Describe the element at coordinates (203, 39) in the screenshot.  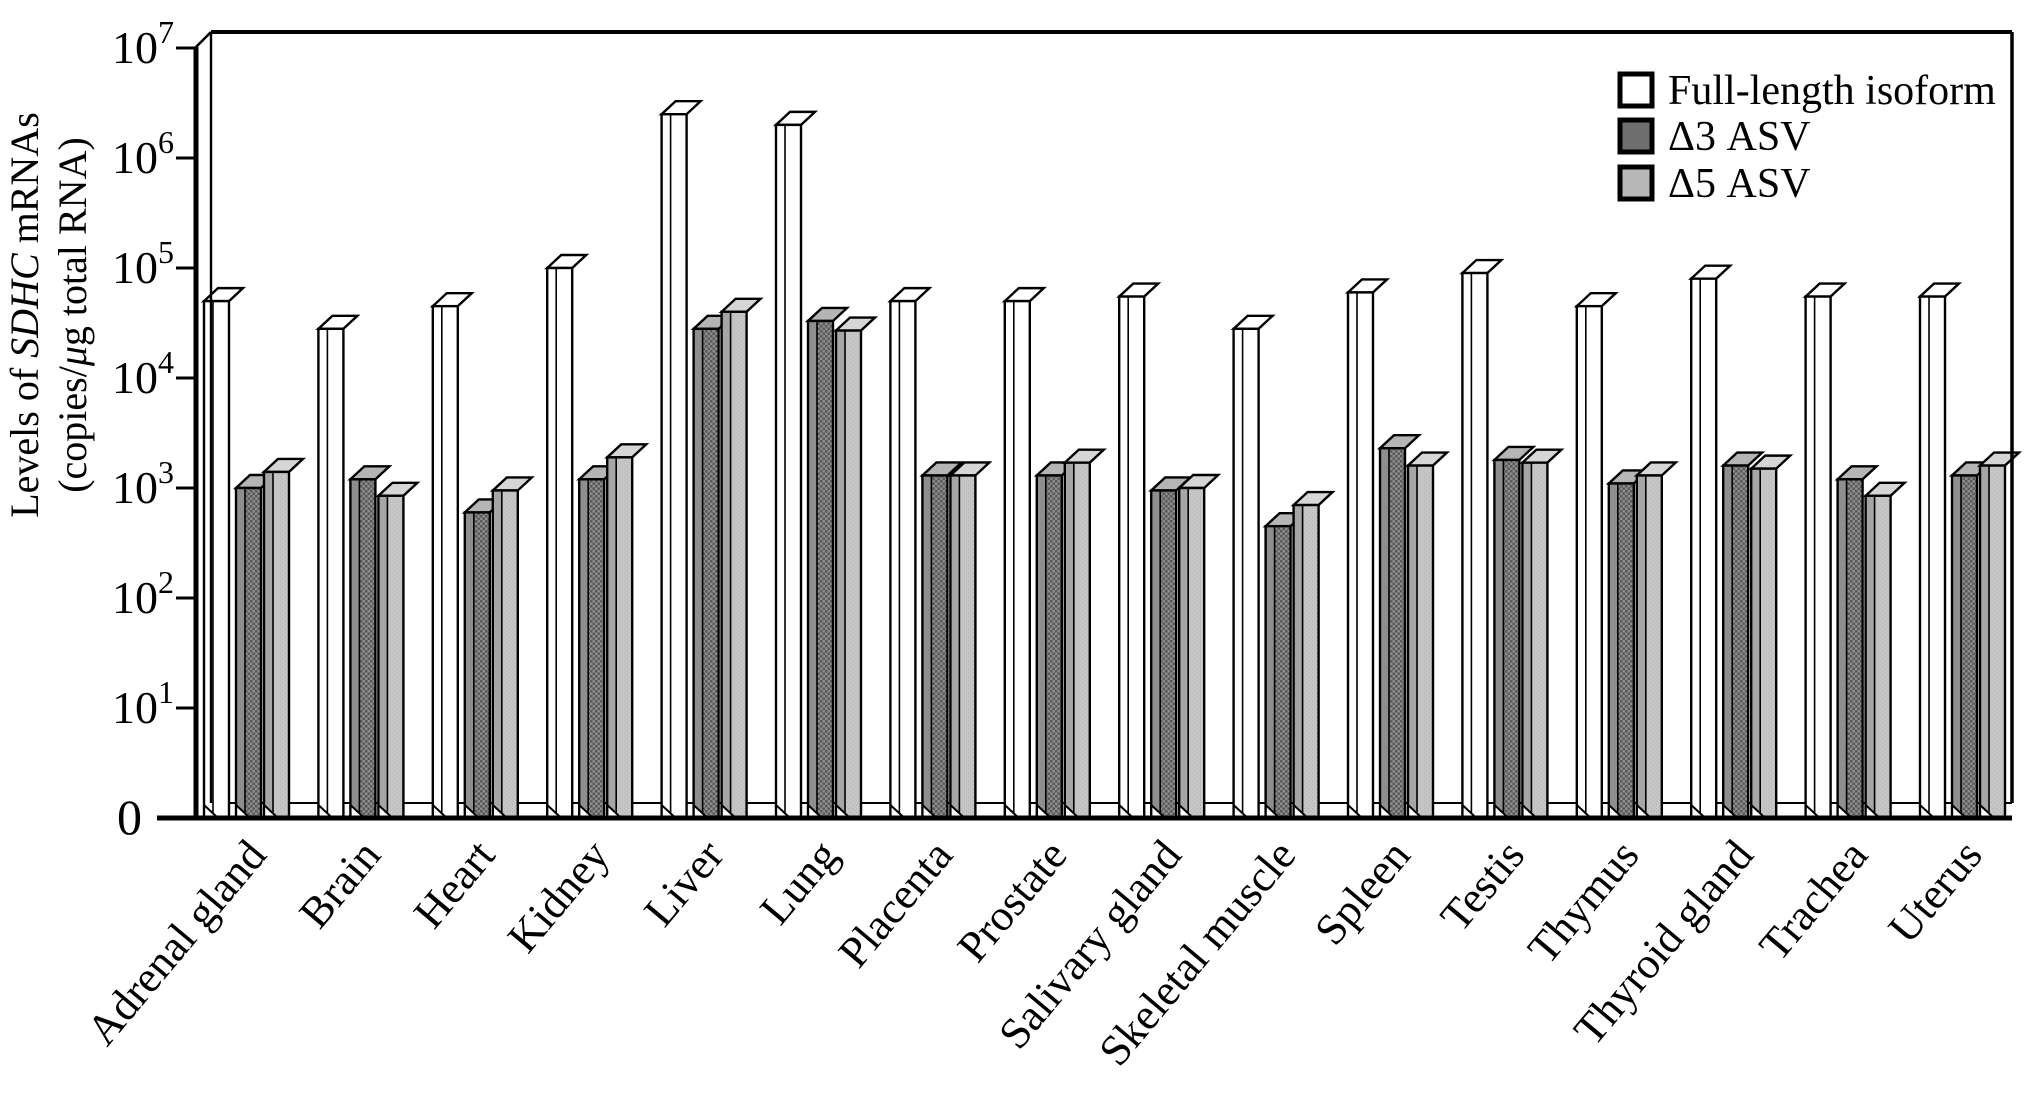
I see `y-axis-depth-corner` at that location.